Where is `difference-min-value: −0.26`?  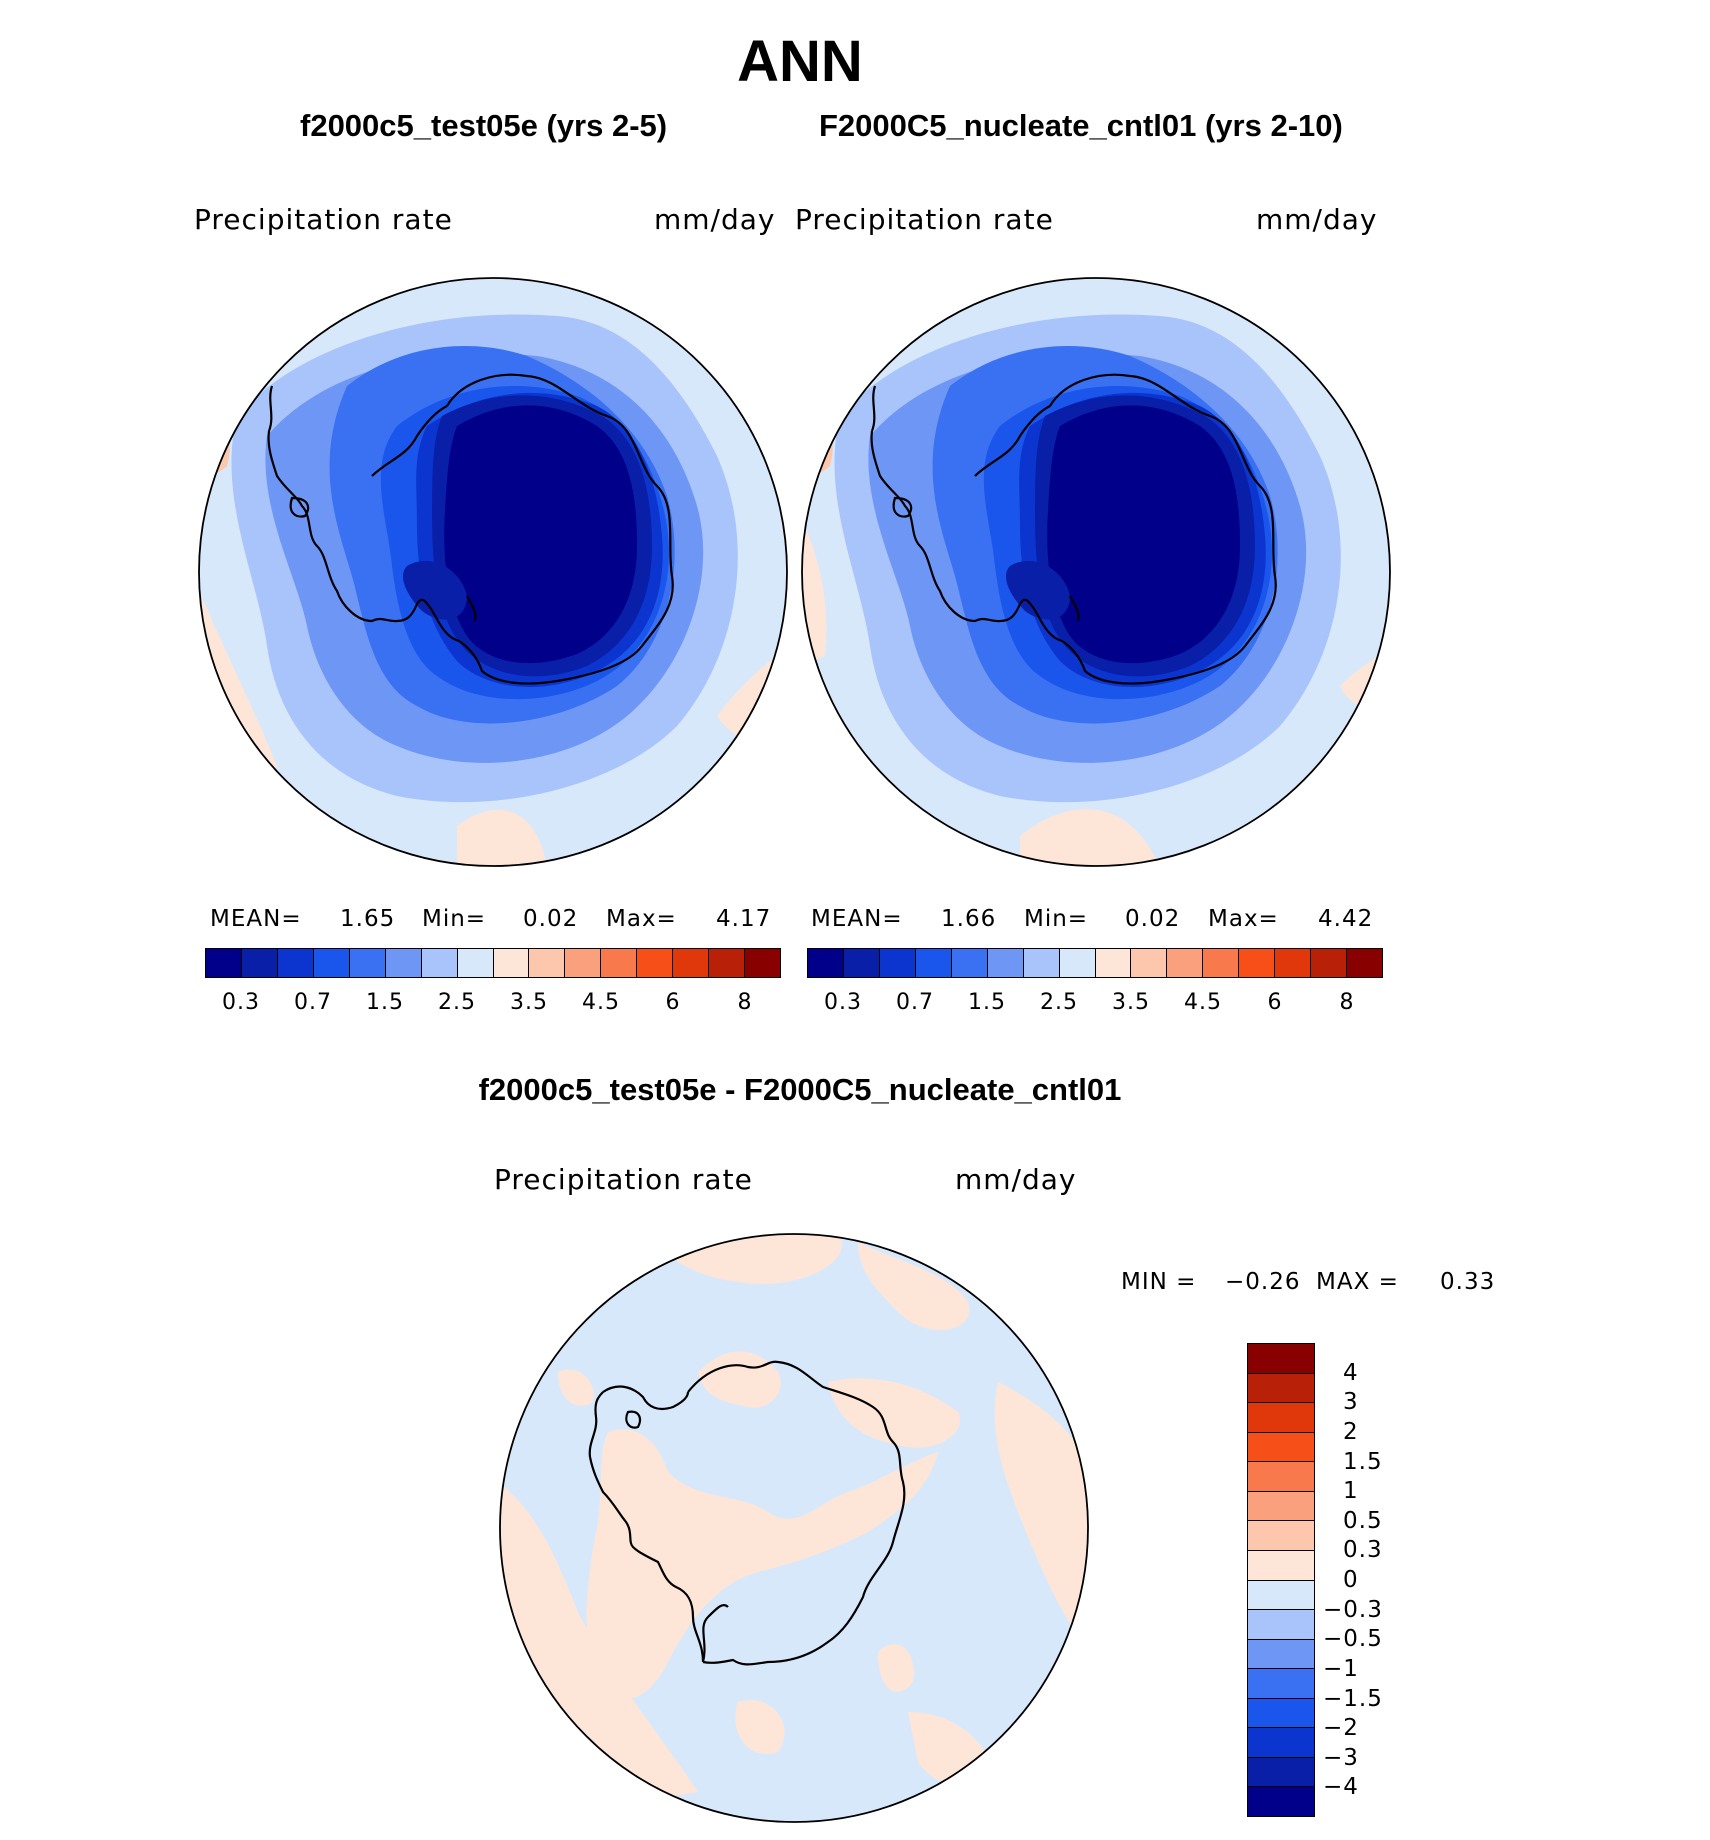 difference-min-value: −0.26 is located at coordinates (1263, 1282).